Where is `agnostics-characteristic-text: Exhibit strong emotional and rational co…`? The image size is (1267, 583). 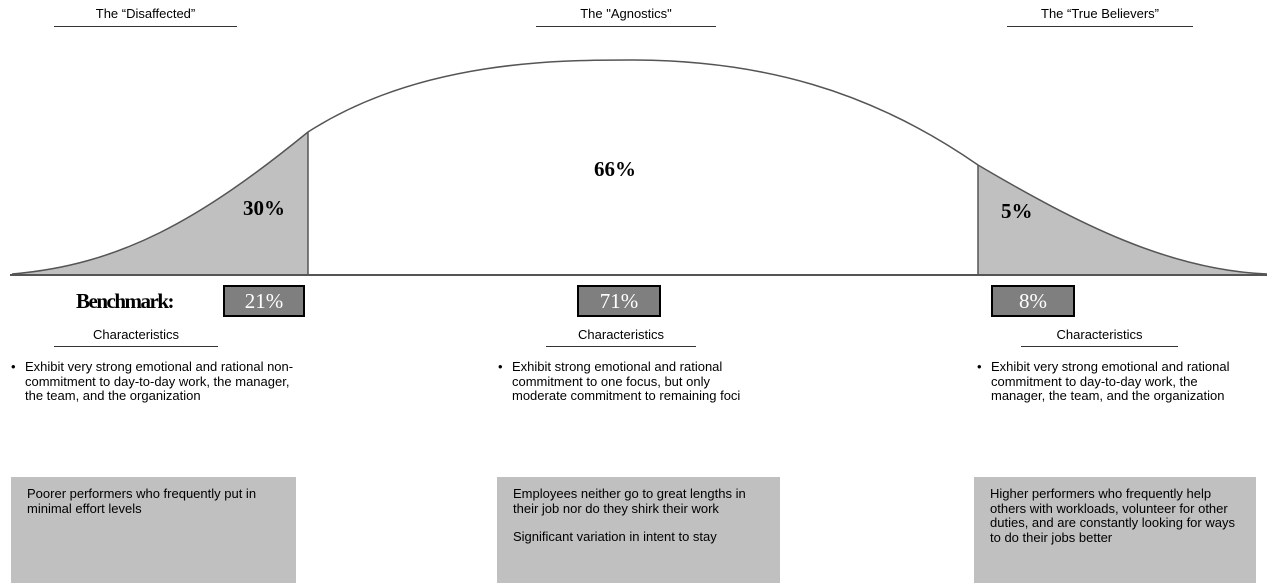
agnostics-characteristic-text: Exhibit strong emotional and rational co… is located at coordinates (626, 381).